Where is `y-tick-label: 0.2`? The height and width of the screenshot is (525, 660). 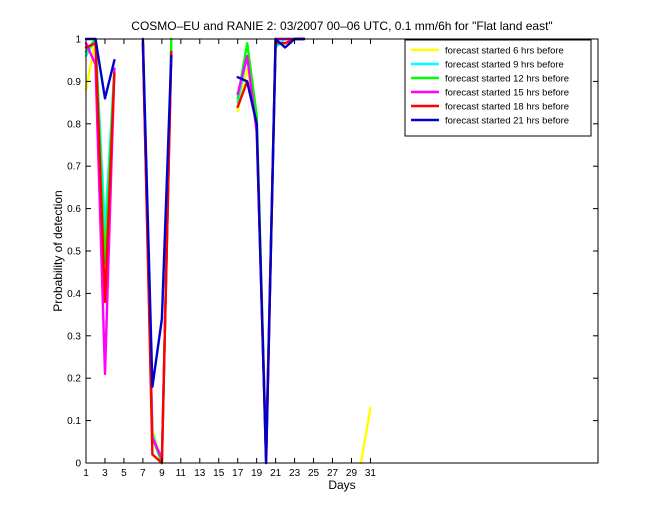
y-tick-label: 0.2 is located at coordinates (74, 379).